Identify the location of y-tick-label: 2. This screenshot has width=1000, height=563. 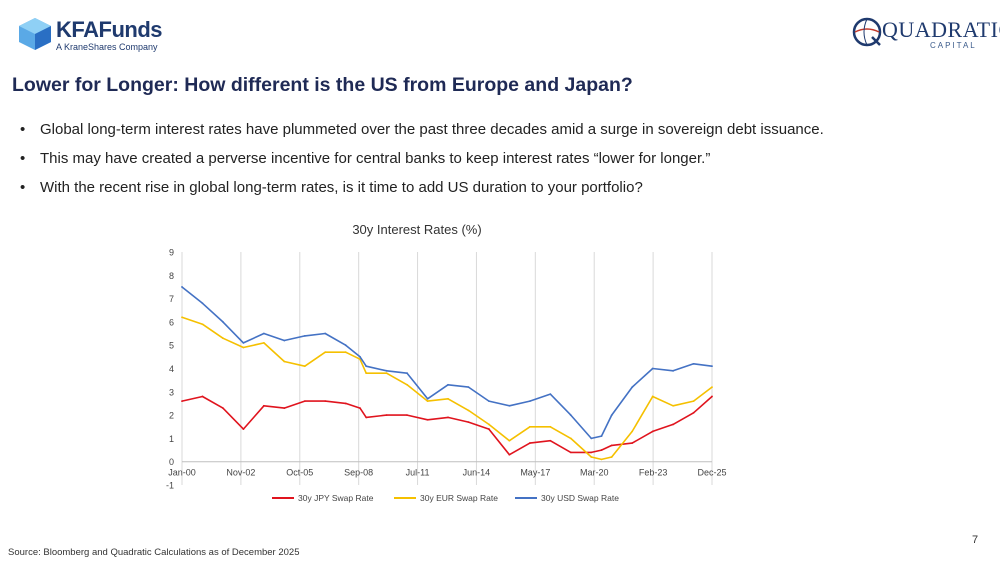
(171, 416).